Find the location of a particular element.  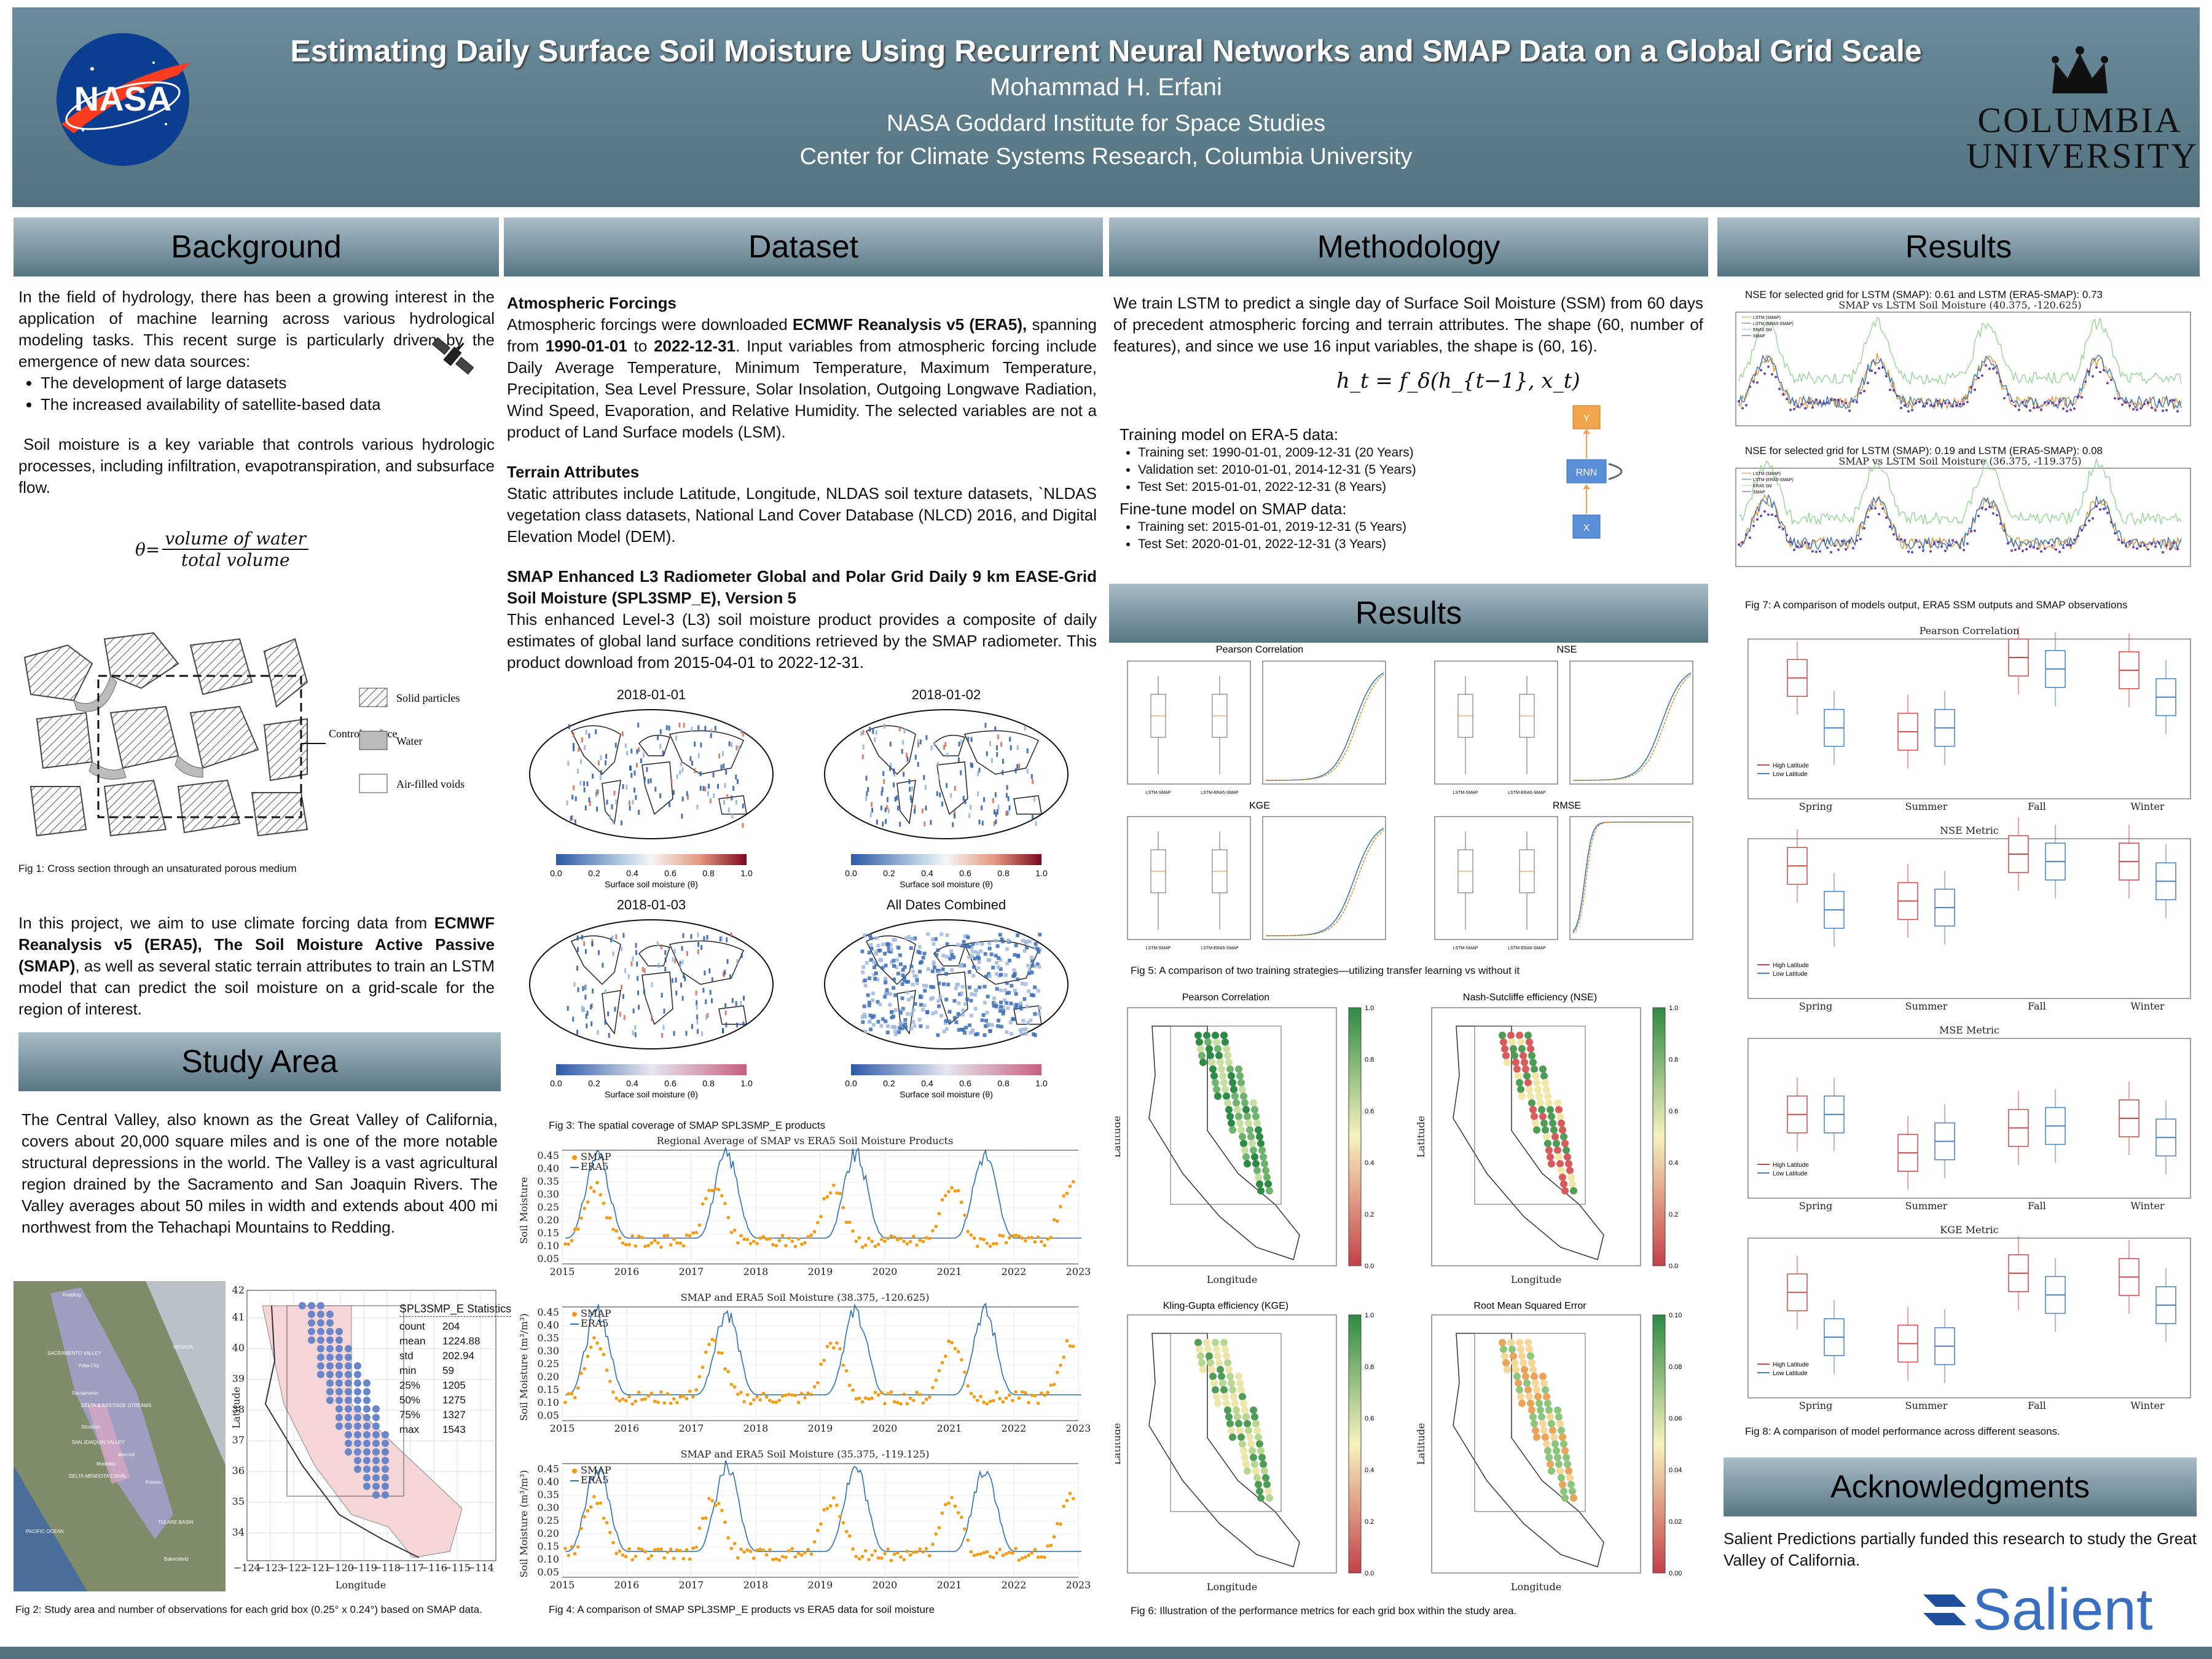

legend-era5: ERA5 is located at coordinates (594, 1323).